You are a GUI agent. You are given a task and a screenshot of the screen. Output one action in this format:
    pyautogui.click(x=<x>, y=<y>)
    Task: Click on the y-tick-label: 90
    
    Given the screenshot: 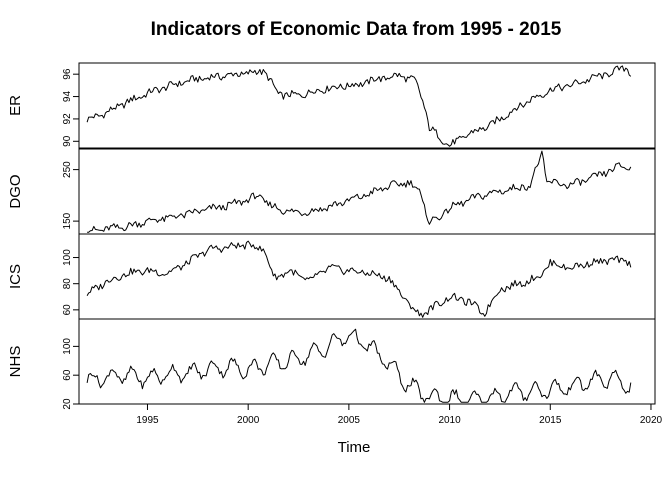 What is the action you would take?
    pyautogui.click(x=67, y=141)
    